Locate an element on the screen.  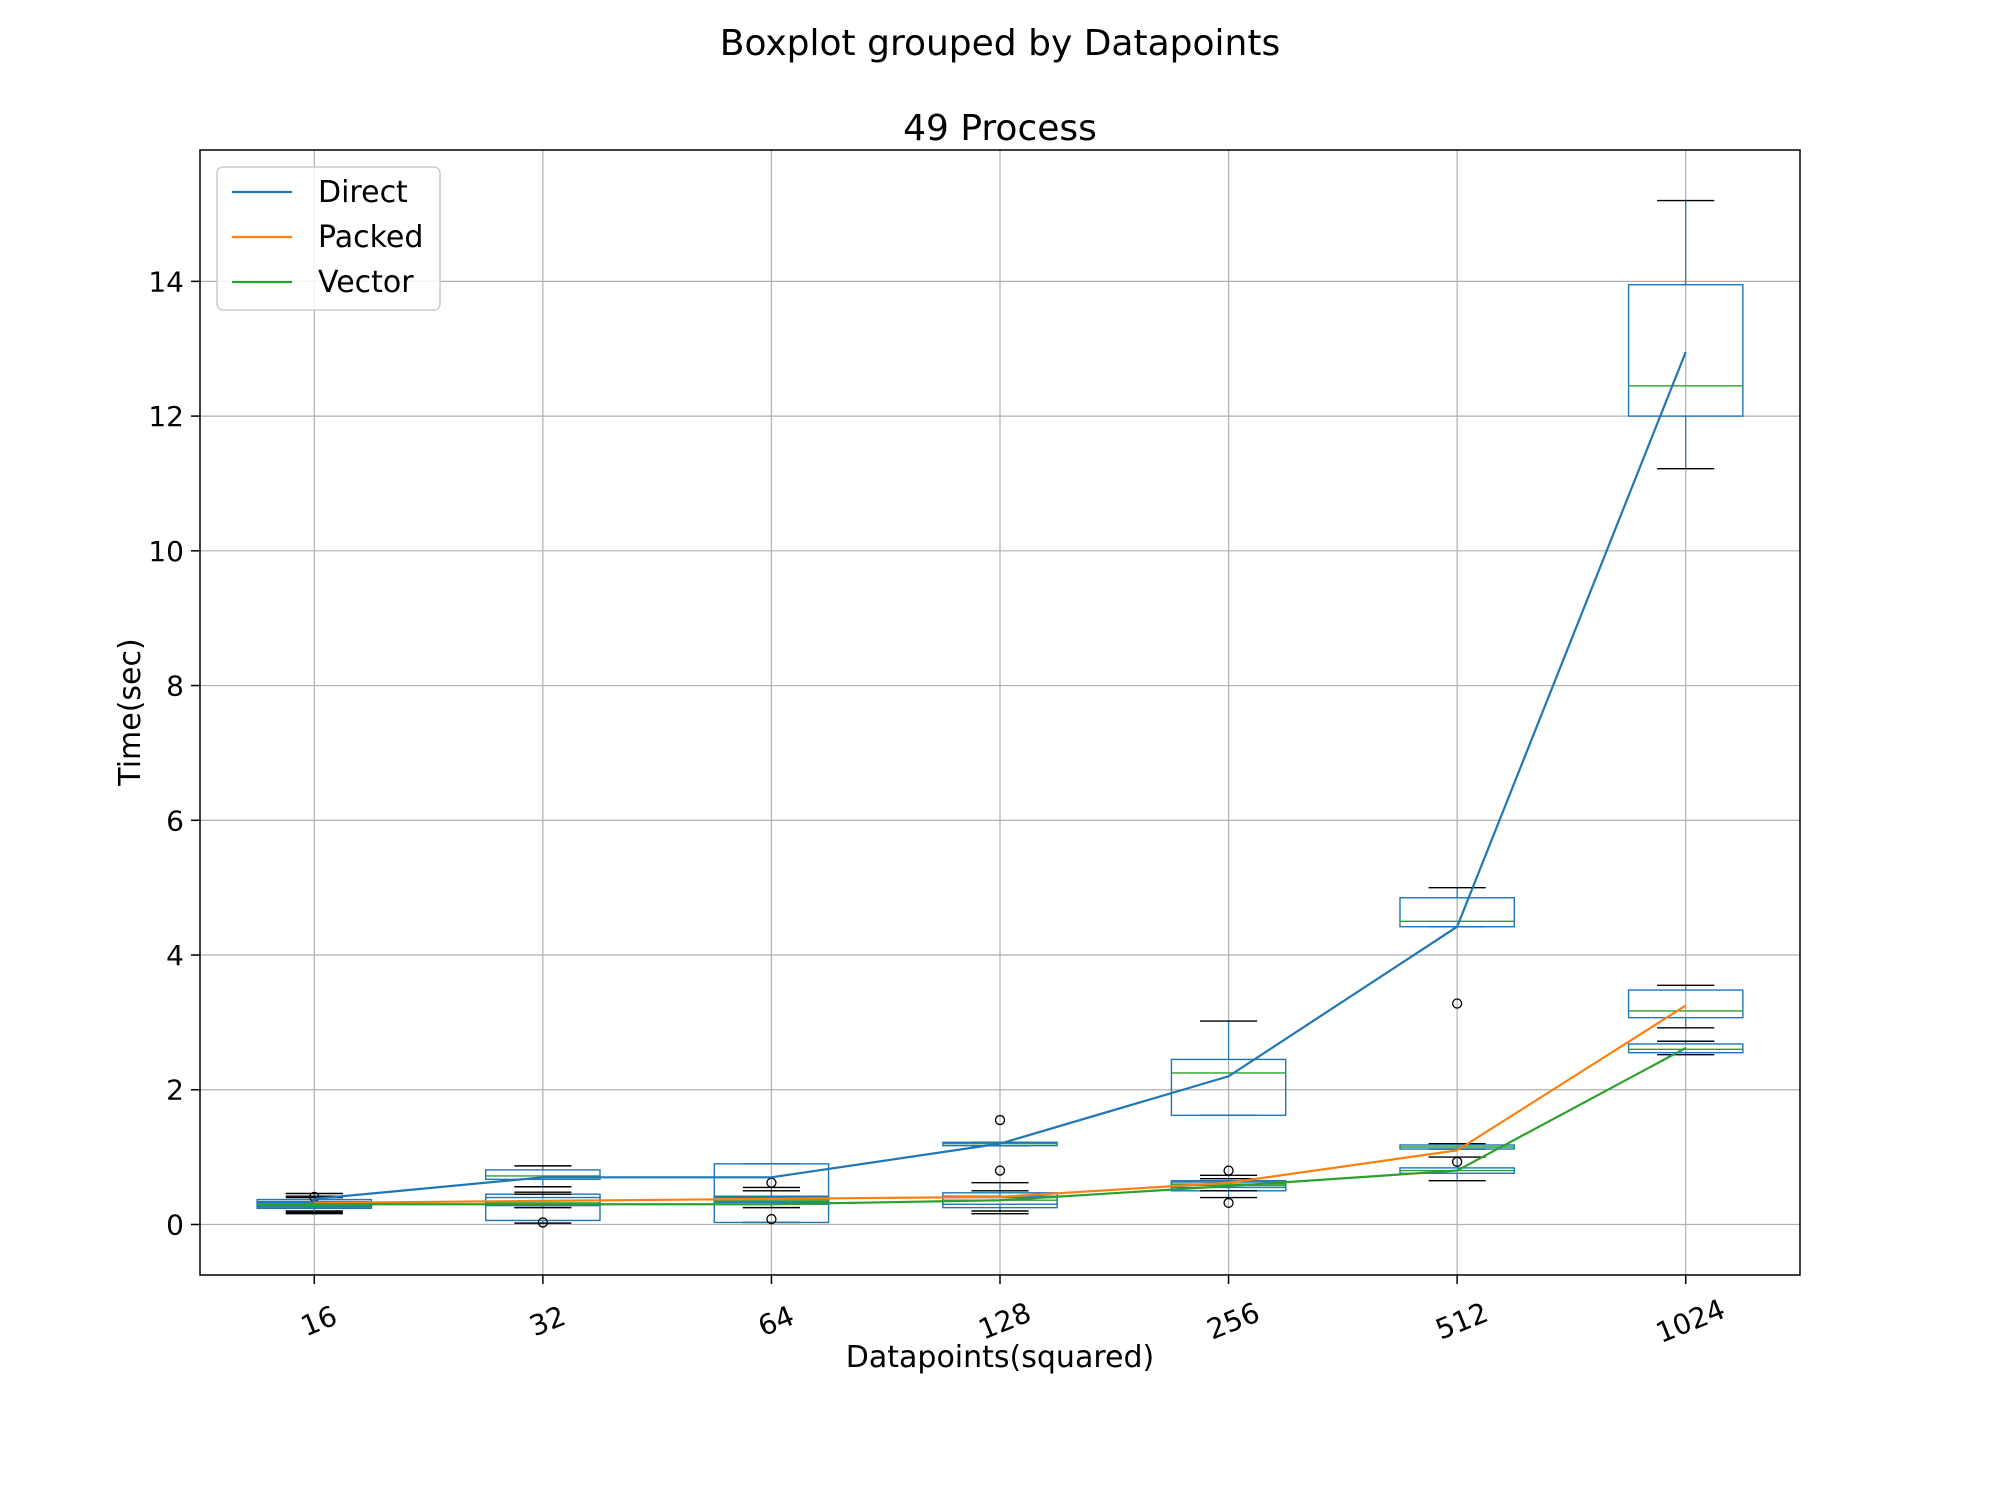
y-tick-label: 12 is located at coordinates (166, 416).